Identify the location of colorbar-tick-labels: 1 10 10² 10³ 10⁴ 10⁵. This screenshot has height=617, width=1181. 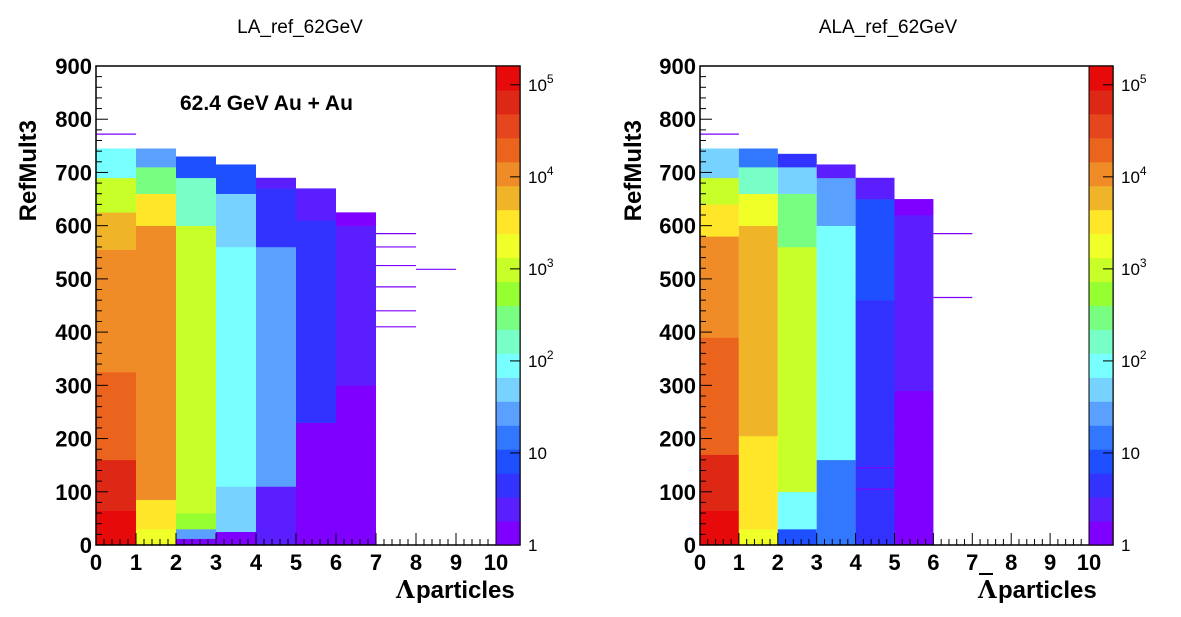
(541, 313).